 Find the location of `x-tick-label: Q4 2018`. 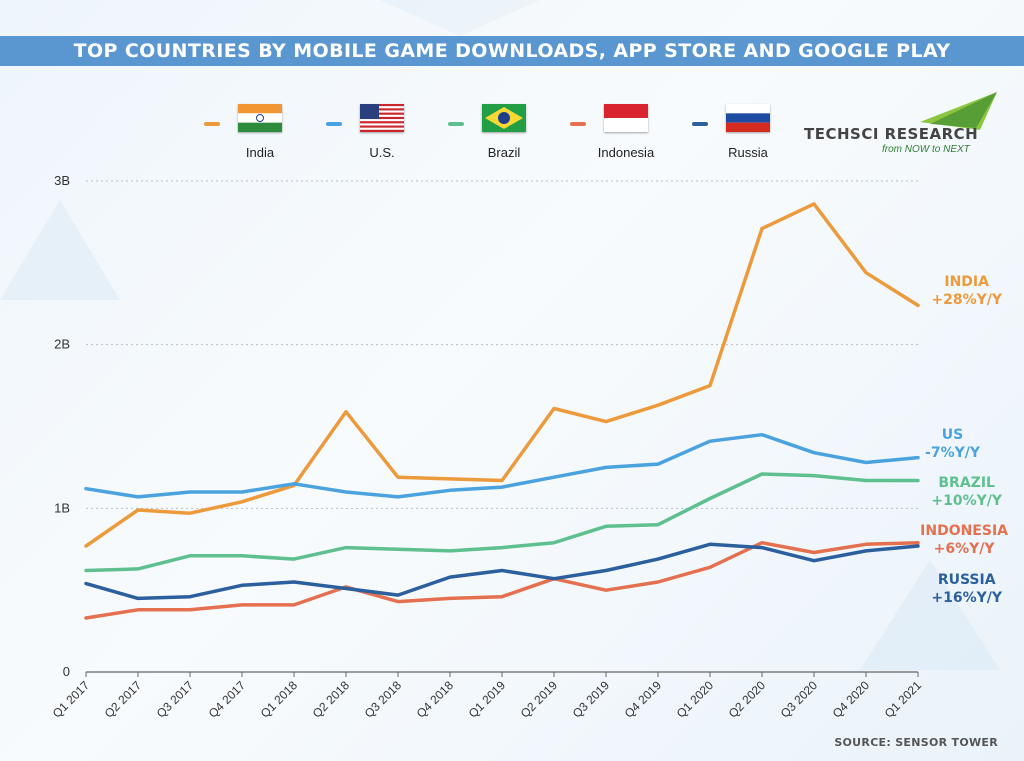

x-tick-label: Q4 2018 is located at coordinates (435, 699).